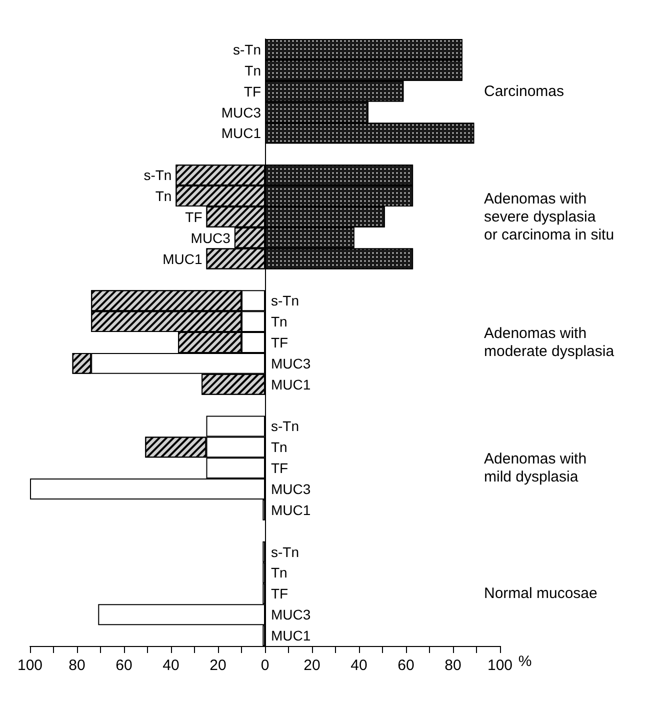  What do you see at coordinates (535, 468) in the screenshot?
I see `annotation: Adenomas with mild dysplasia` at bounding box center [535, 468].